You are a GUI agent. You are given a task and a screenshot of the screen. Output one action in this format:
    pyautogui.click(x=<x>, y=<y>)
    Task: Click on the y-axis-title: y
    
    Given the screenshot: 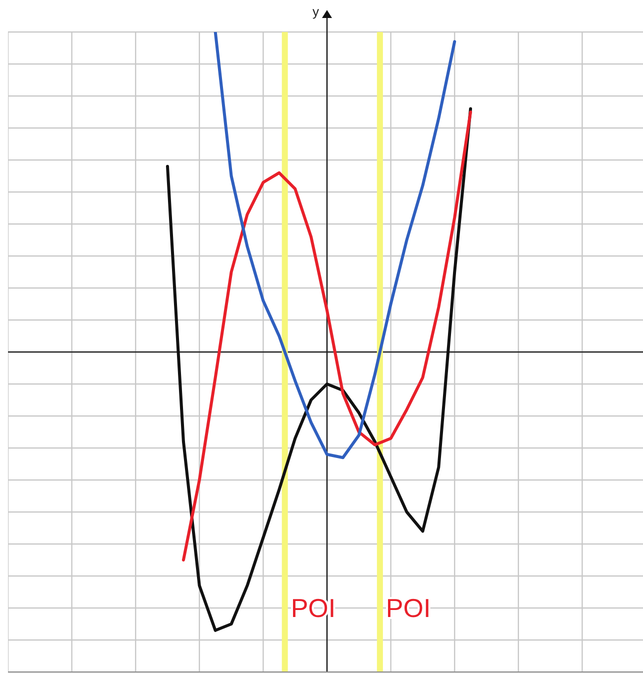 What is the action you would take?
    pyautogui.click(x=316, y=11)
    